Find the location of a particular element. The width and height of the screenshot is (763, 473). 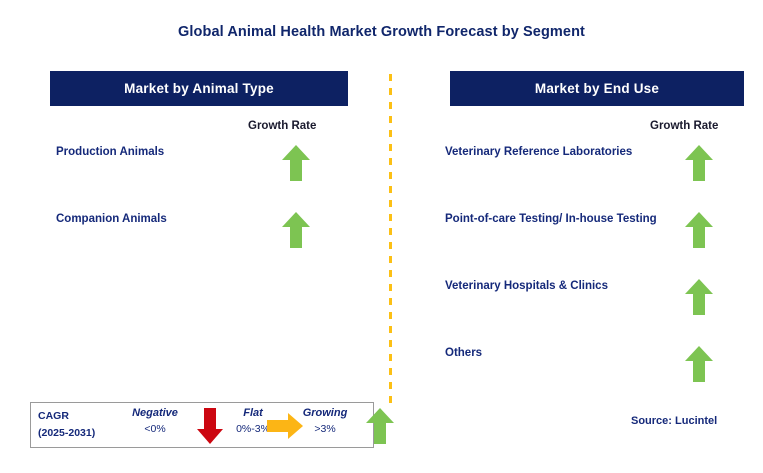

legend-icon-growing is located at coordinates (380, 426).